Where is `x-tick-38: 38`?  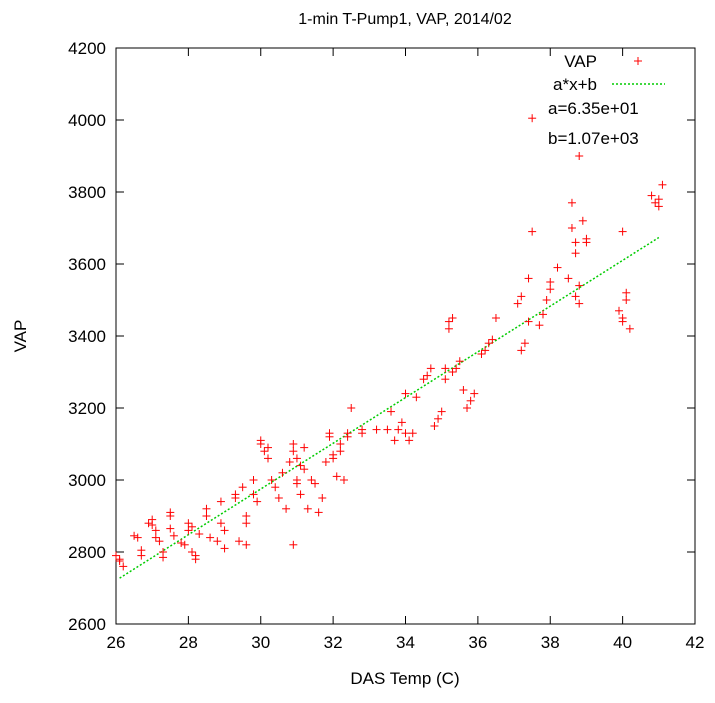
x-tick-38: 38 is located at coordinates (550, 350).